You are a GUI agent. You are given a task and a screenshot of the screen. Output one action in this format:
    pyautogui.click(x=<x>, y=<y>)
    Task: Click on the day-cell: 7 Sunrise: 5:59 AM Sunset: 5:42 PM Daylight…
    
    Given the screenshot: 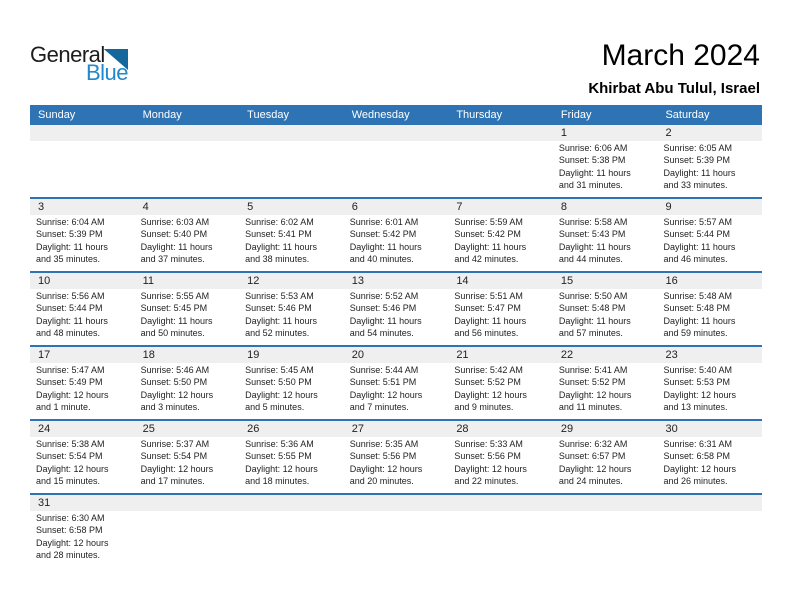 What is the action you would take?
    pyautogui.click(x=500, y=235)
    